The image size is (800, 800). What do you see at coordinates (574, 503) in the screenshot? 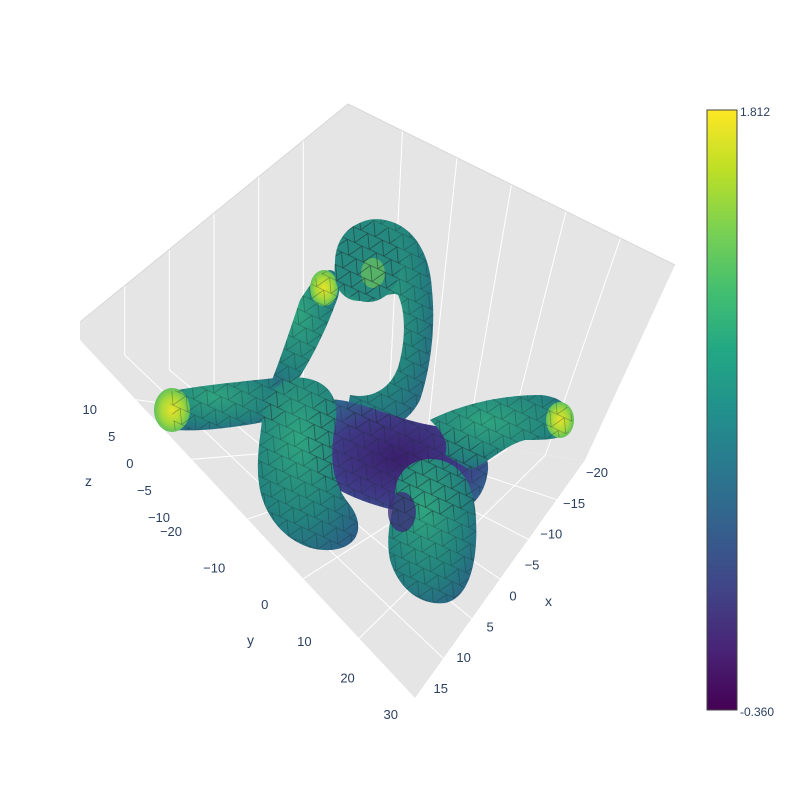
I see `x-axis-tick-label: −15` at bounding box center [574, 503].